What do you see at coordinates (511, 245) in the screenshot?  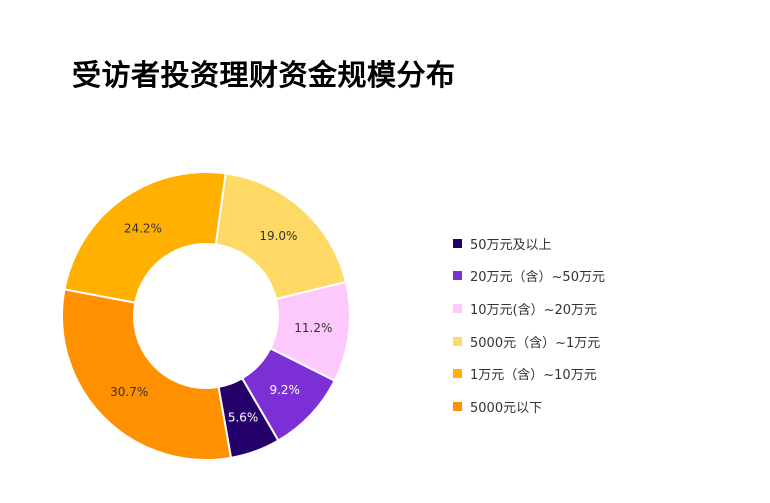 I see `legend-label: 50万元及以上` at bounding box center [511, 245].